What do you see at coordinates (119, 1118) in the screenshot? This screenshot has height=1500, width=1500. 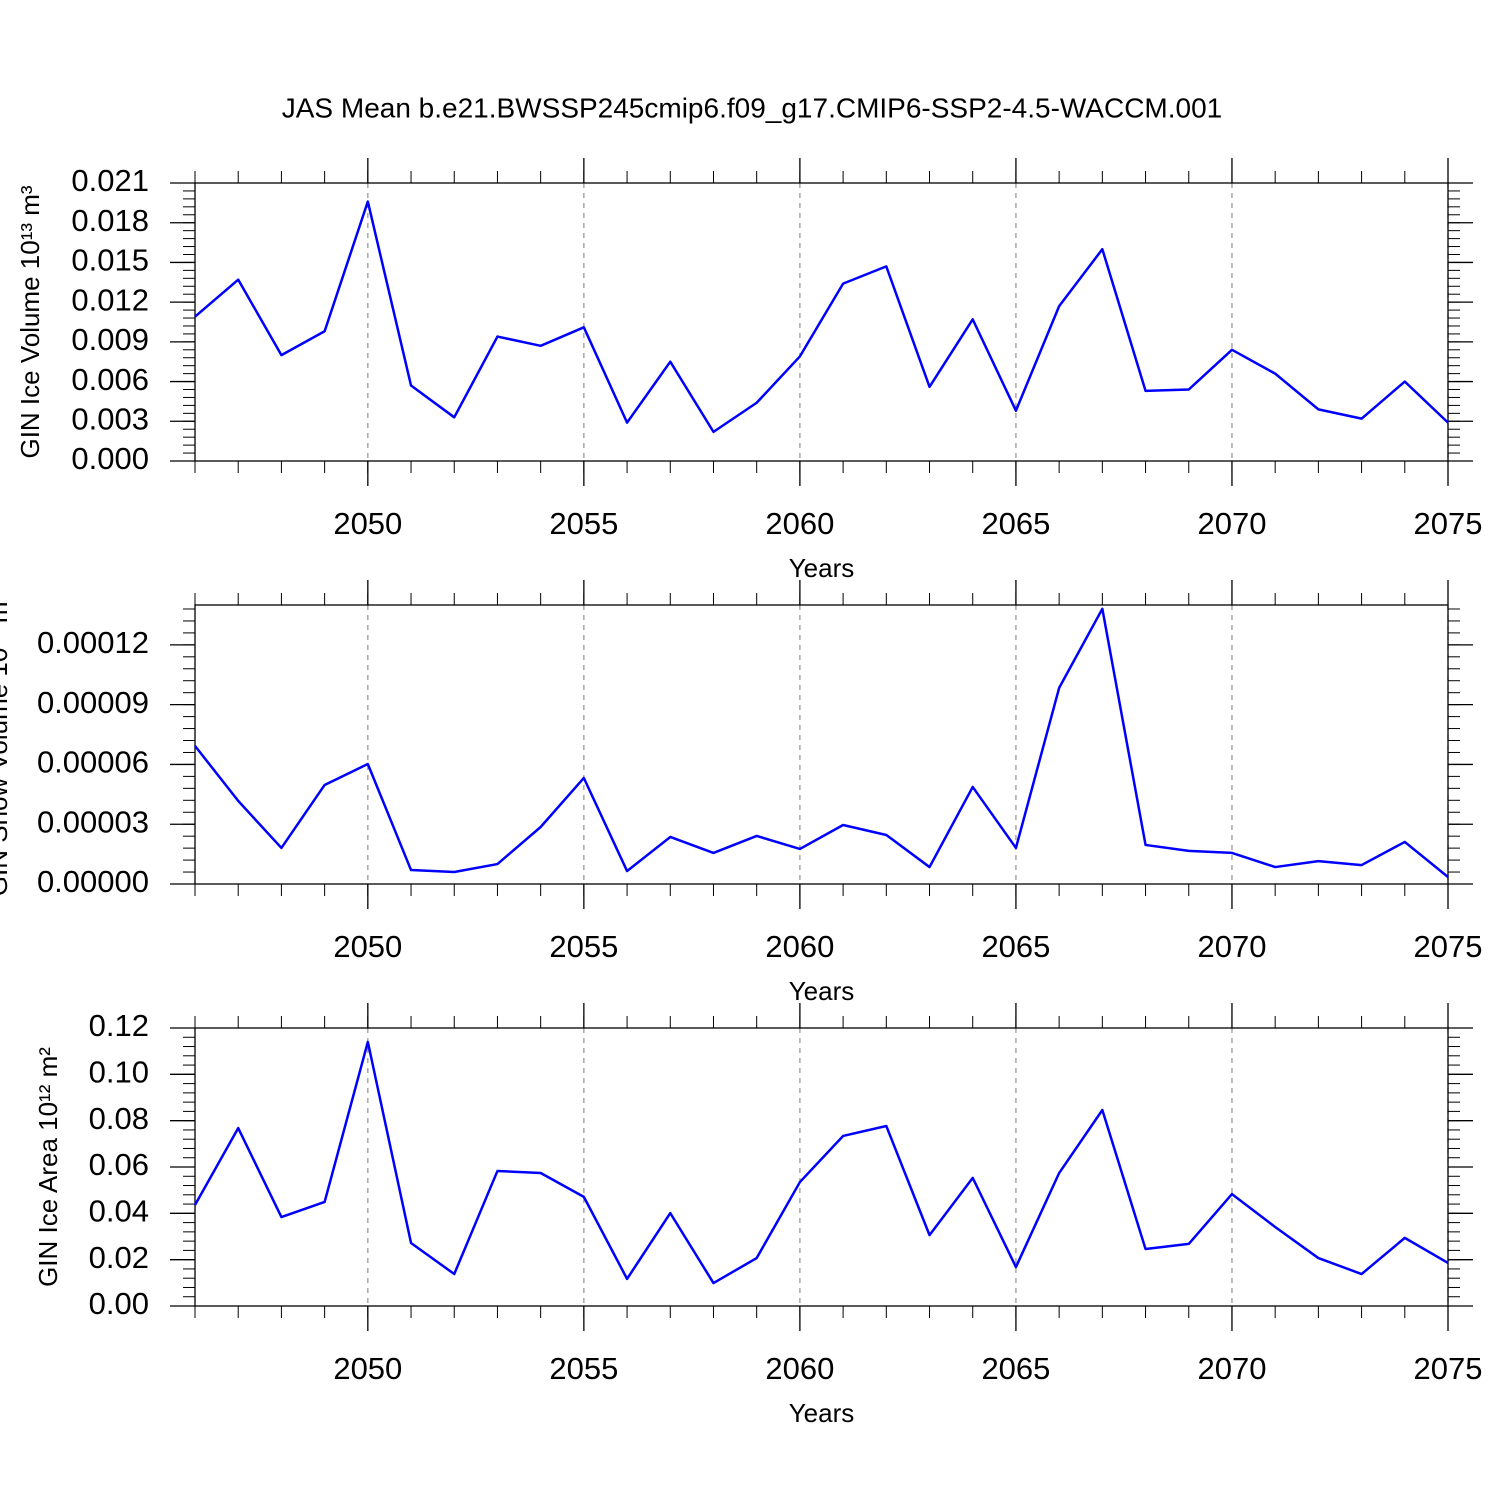 I see `y-tick-label: 0.08` at bounding box center [119, 1118].